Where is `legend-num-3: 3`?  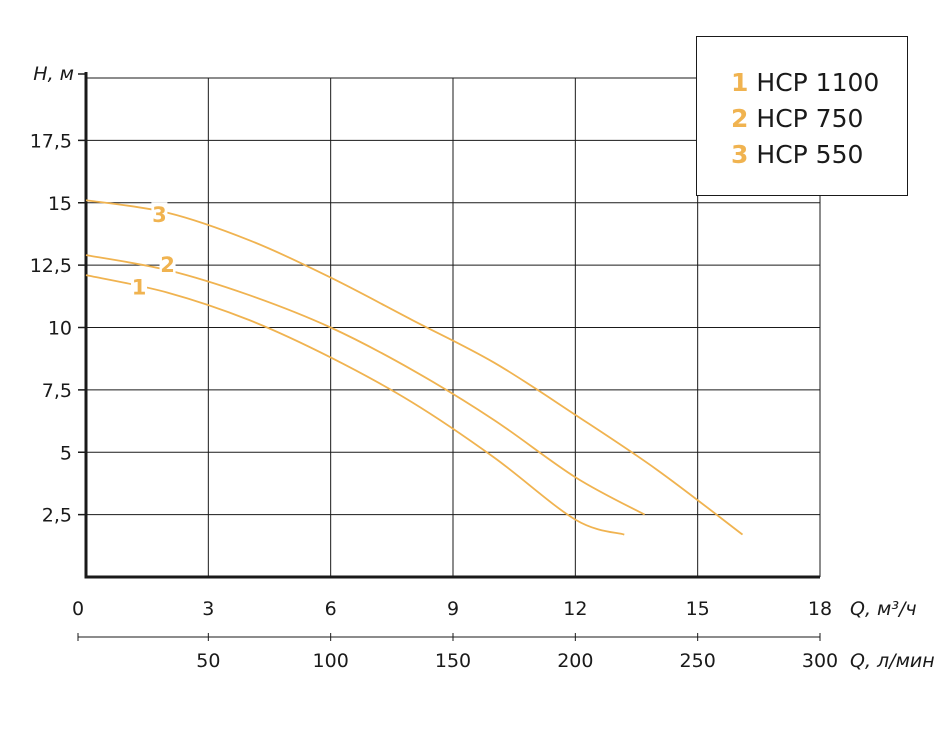
legend-num-3: 3 is located at coordinates (740, 154).